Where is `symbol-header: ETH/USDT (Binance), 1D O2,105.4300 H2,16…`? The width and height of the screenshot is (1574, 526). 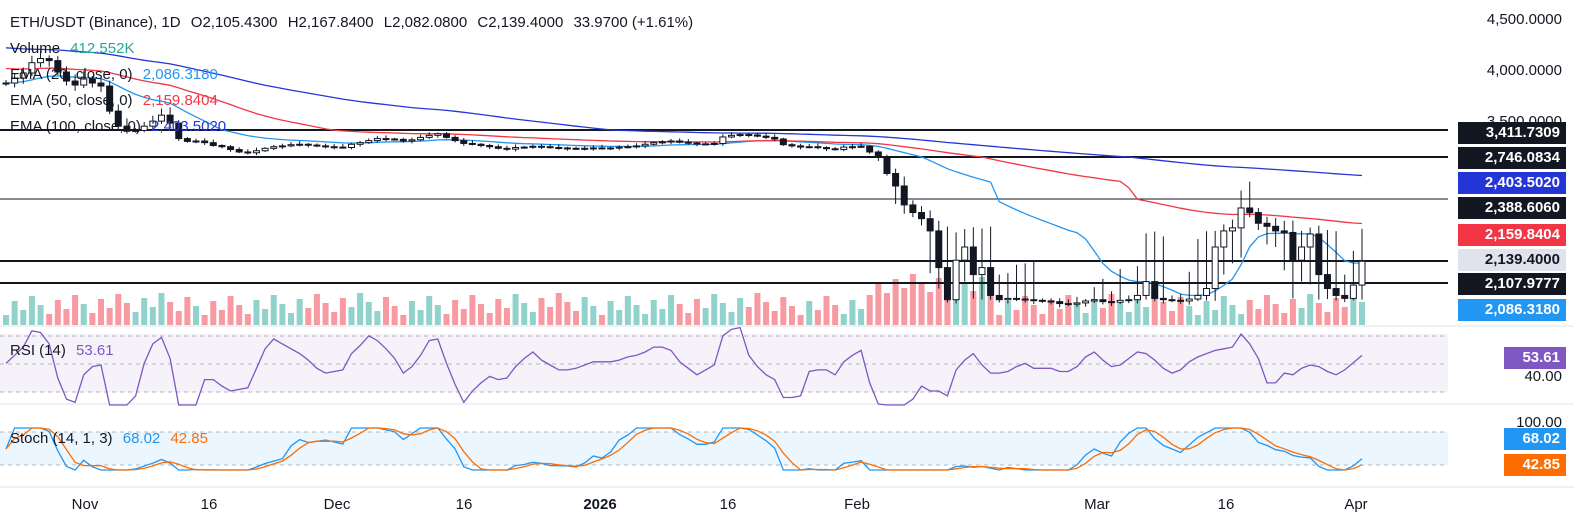 symbol-header: ETH/USDT (Binance), 1D O2,105.4300 H2,16… is located at coordinates (354, 23).